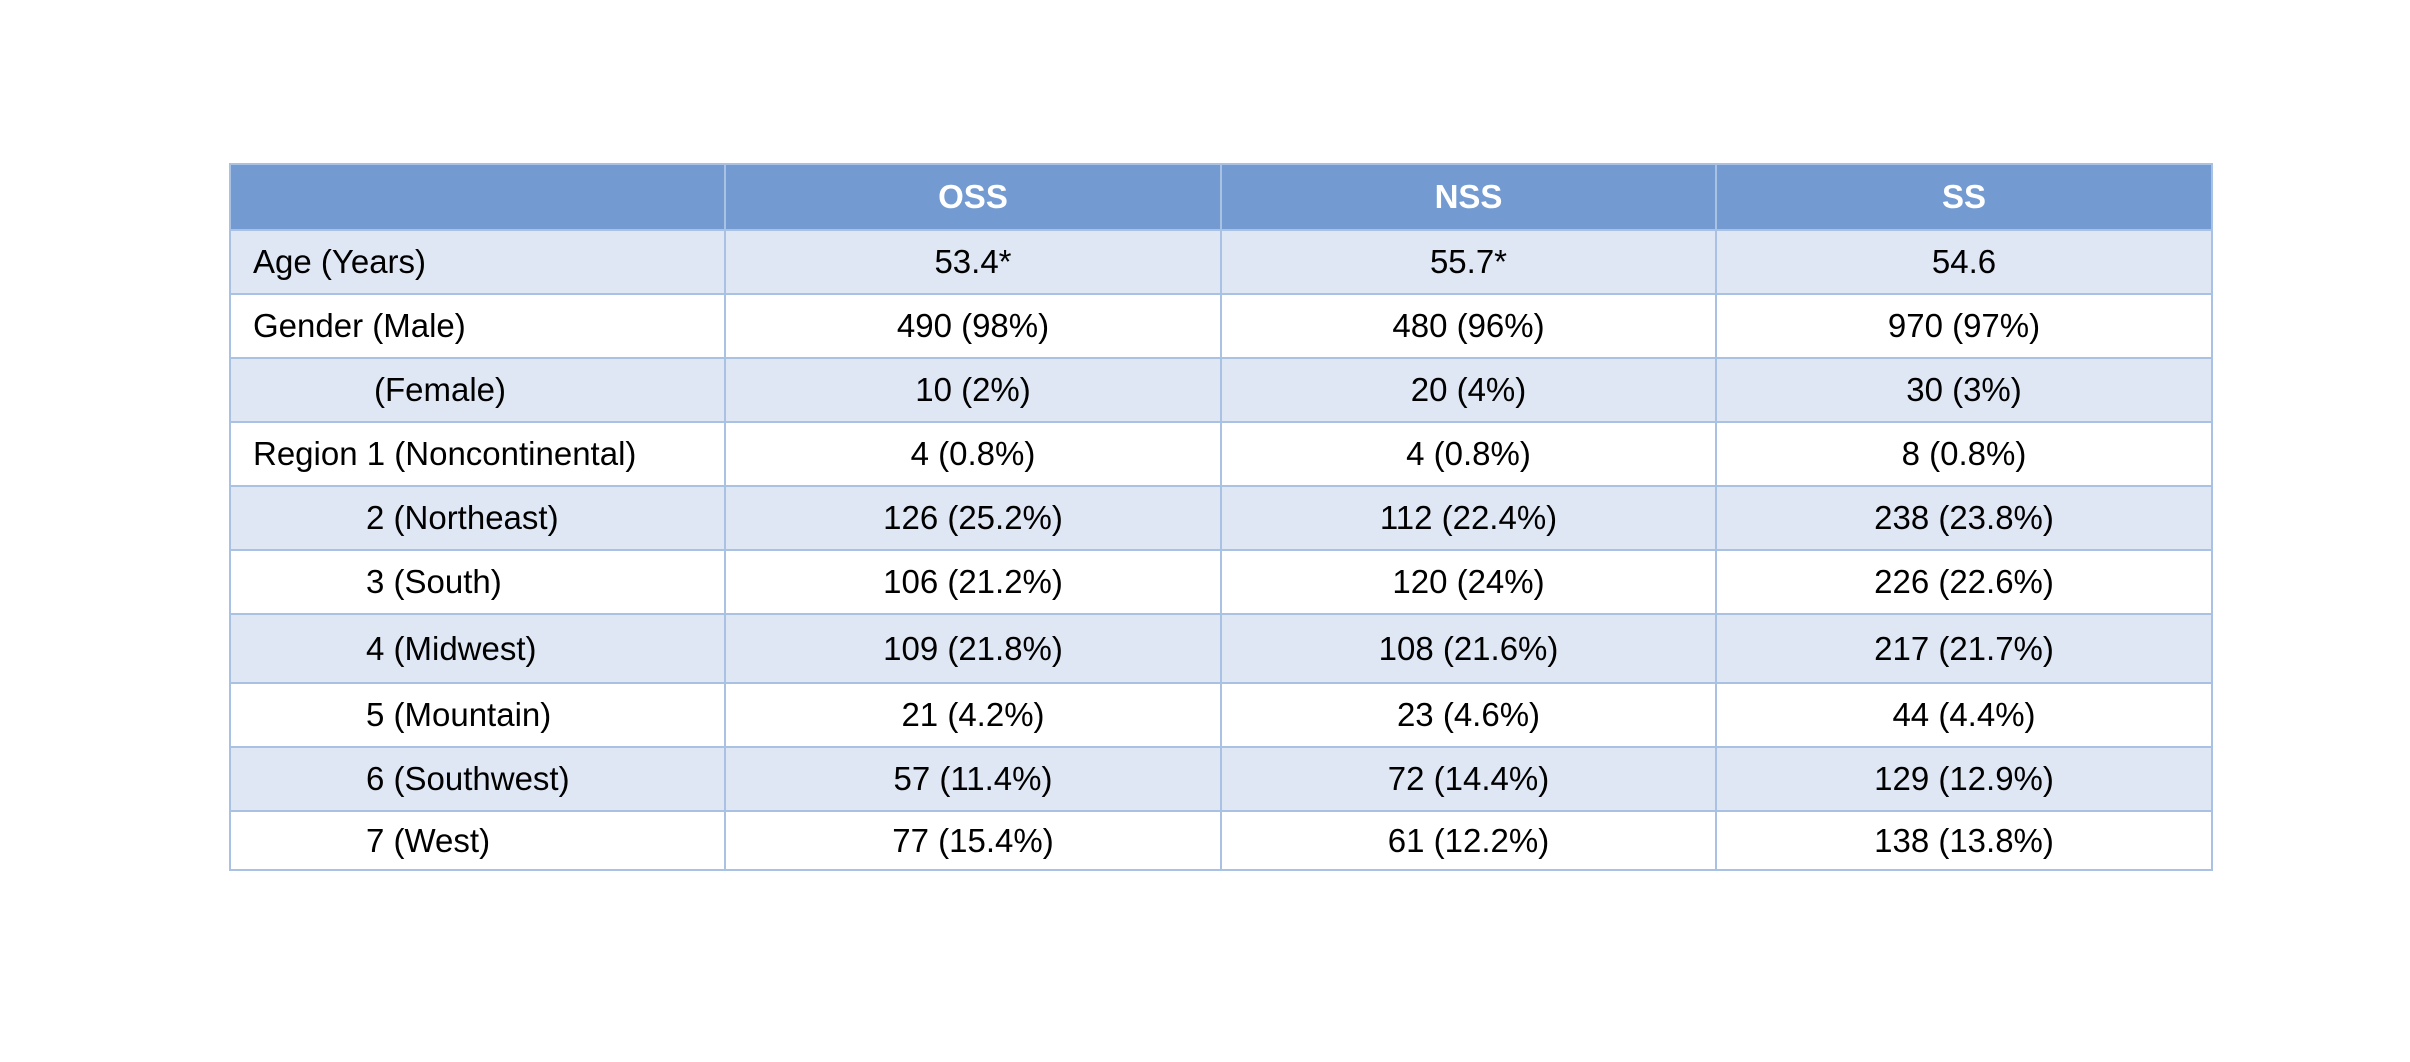  Describe the element at coordinates (1964, 454) in the screenshot. I see `cell-ss: 8 (0.8%)` at that location.